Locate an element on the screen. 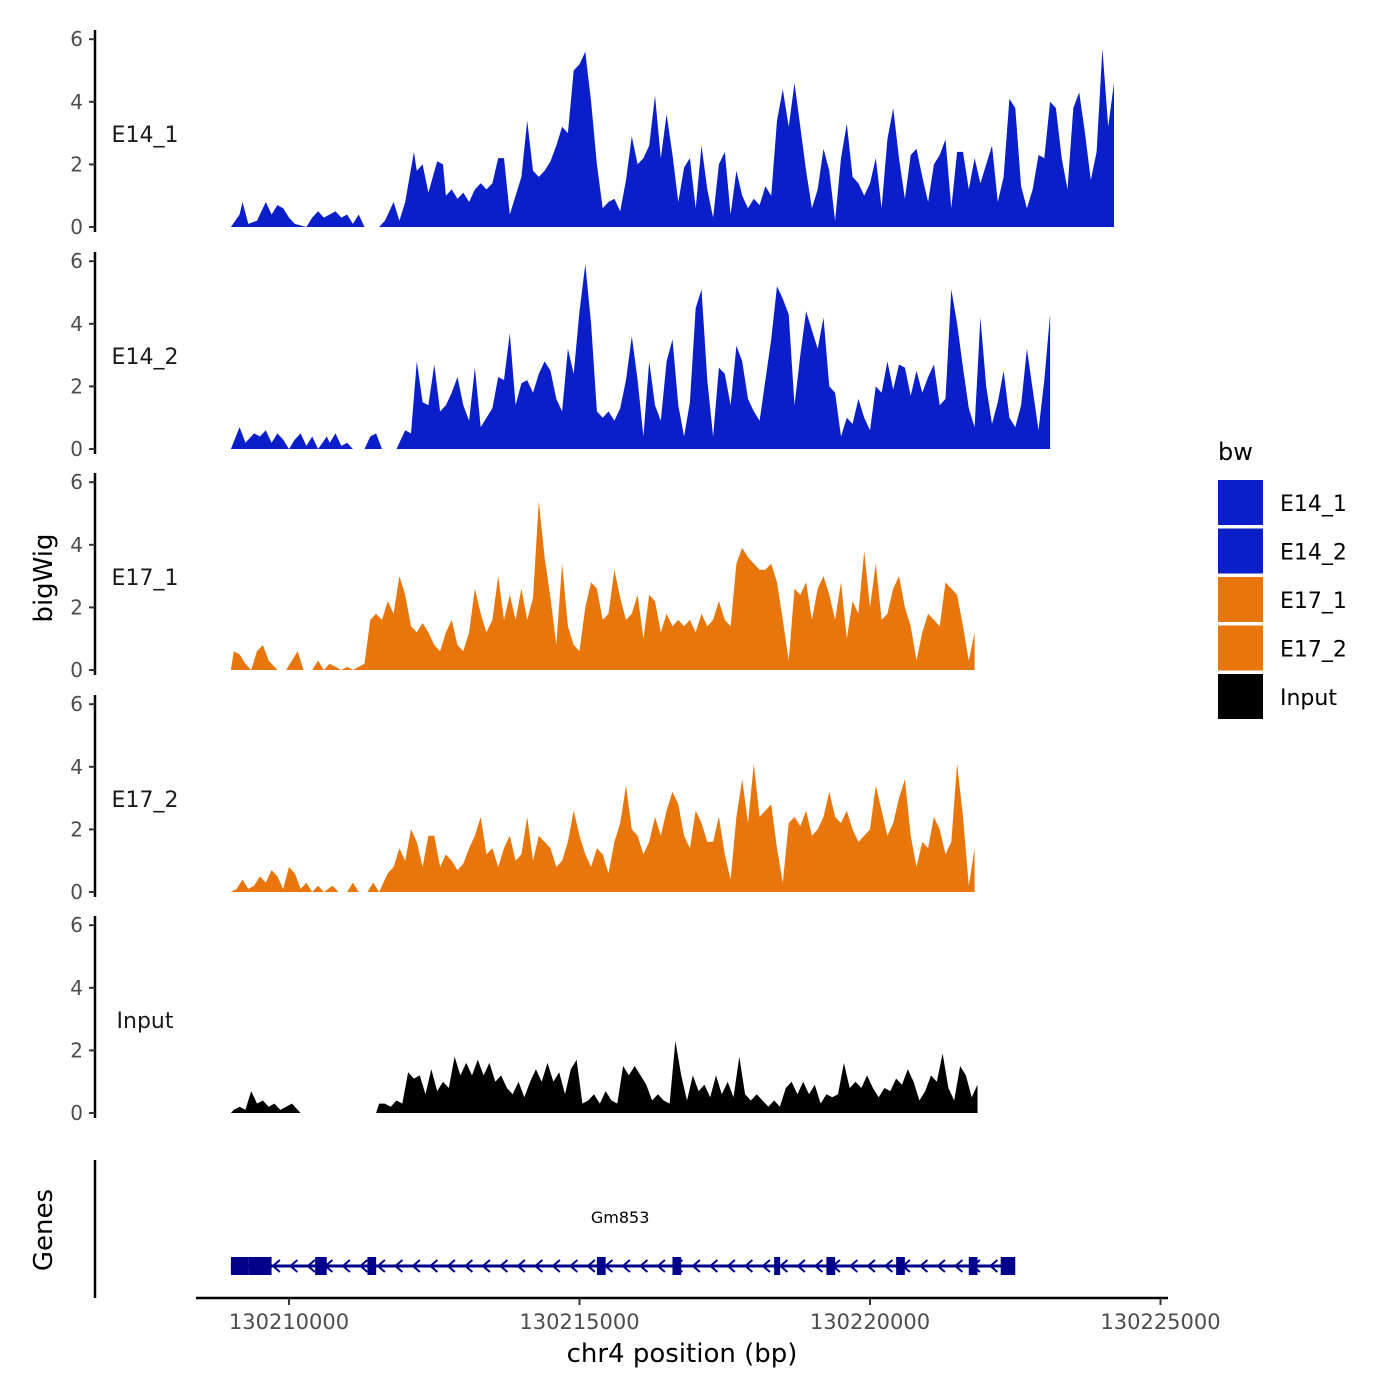 The height and width of the screenshot is (1400, 1400). track-label: Input is located at coordinates (145, 1021).